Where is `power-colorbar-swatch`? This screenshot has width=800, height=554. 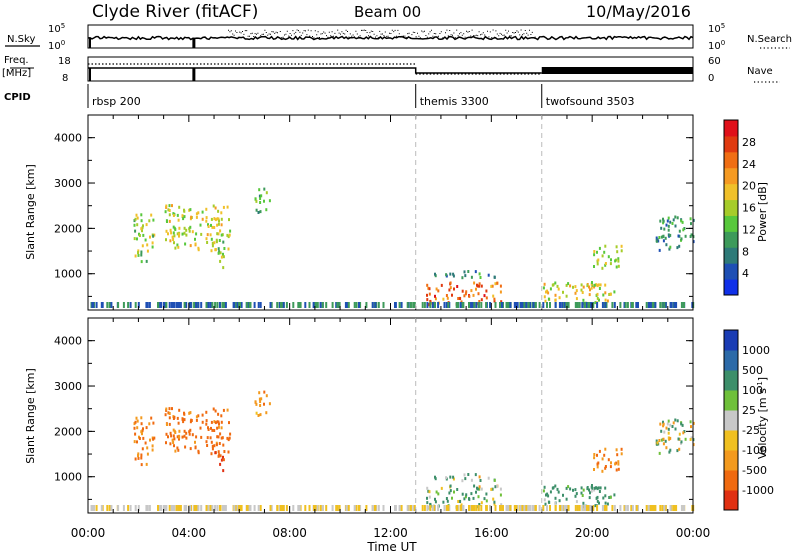 power-colorbar-swatch is located at coordinates (731, 192).